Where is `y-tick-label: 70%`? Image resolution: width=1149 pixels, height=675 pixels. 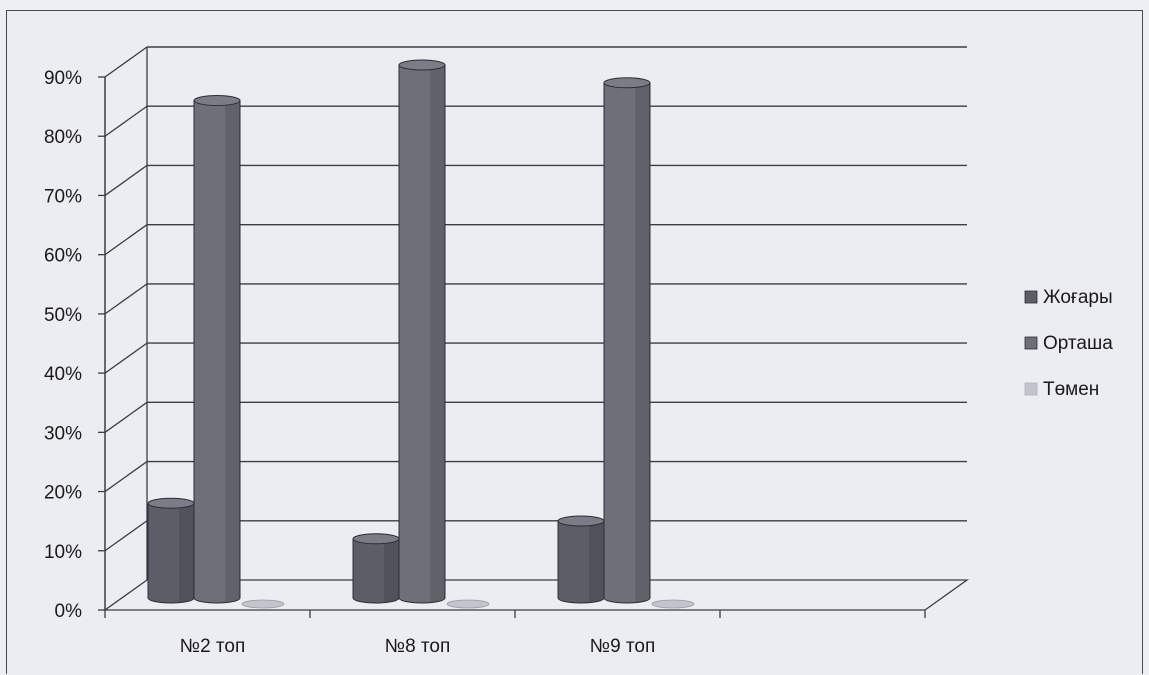 y-tick-label: 70% is located at coordinates (63, 196).